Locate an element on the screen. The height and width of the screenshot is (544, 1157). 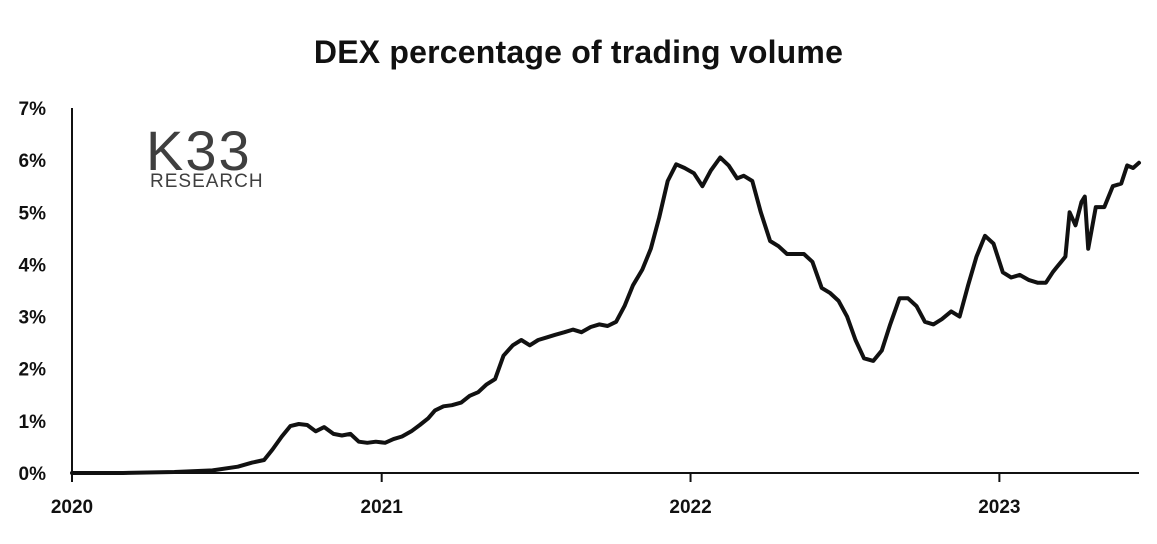
y-tick-label: 3% is located at coordinates (33, 318).